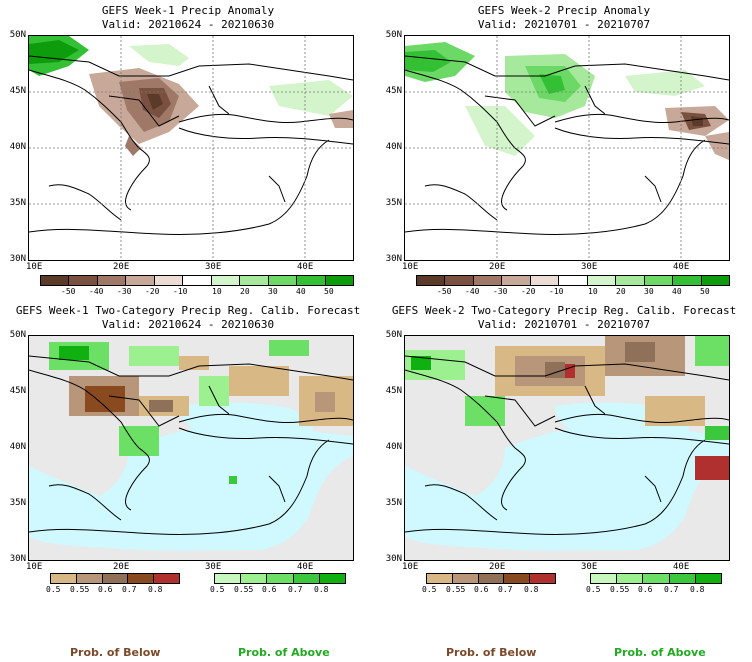 This screenshot has width=752, height=662. I want to click on colorbar-label: 10, so click(217, 291).